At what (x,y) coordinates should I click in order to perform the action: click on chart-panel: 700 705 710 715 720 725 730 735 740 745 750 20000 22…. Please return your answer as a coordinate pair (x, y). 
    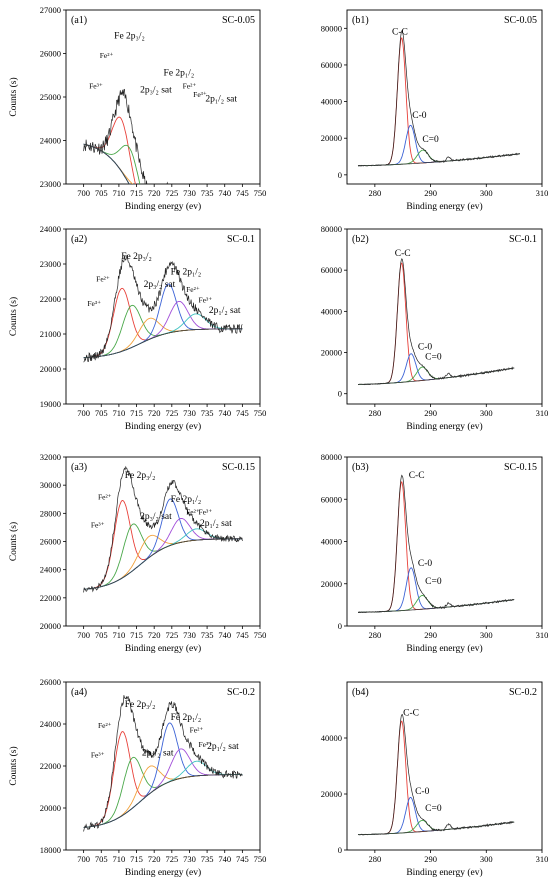
    Looking at the image, I should click on (137, 553).